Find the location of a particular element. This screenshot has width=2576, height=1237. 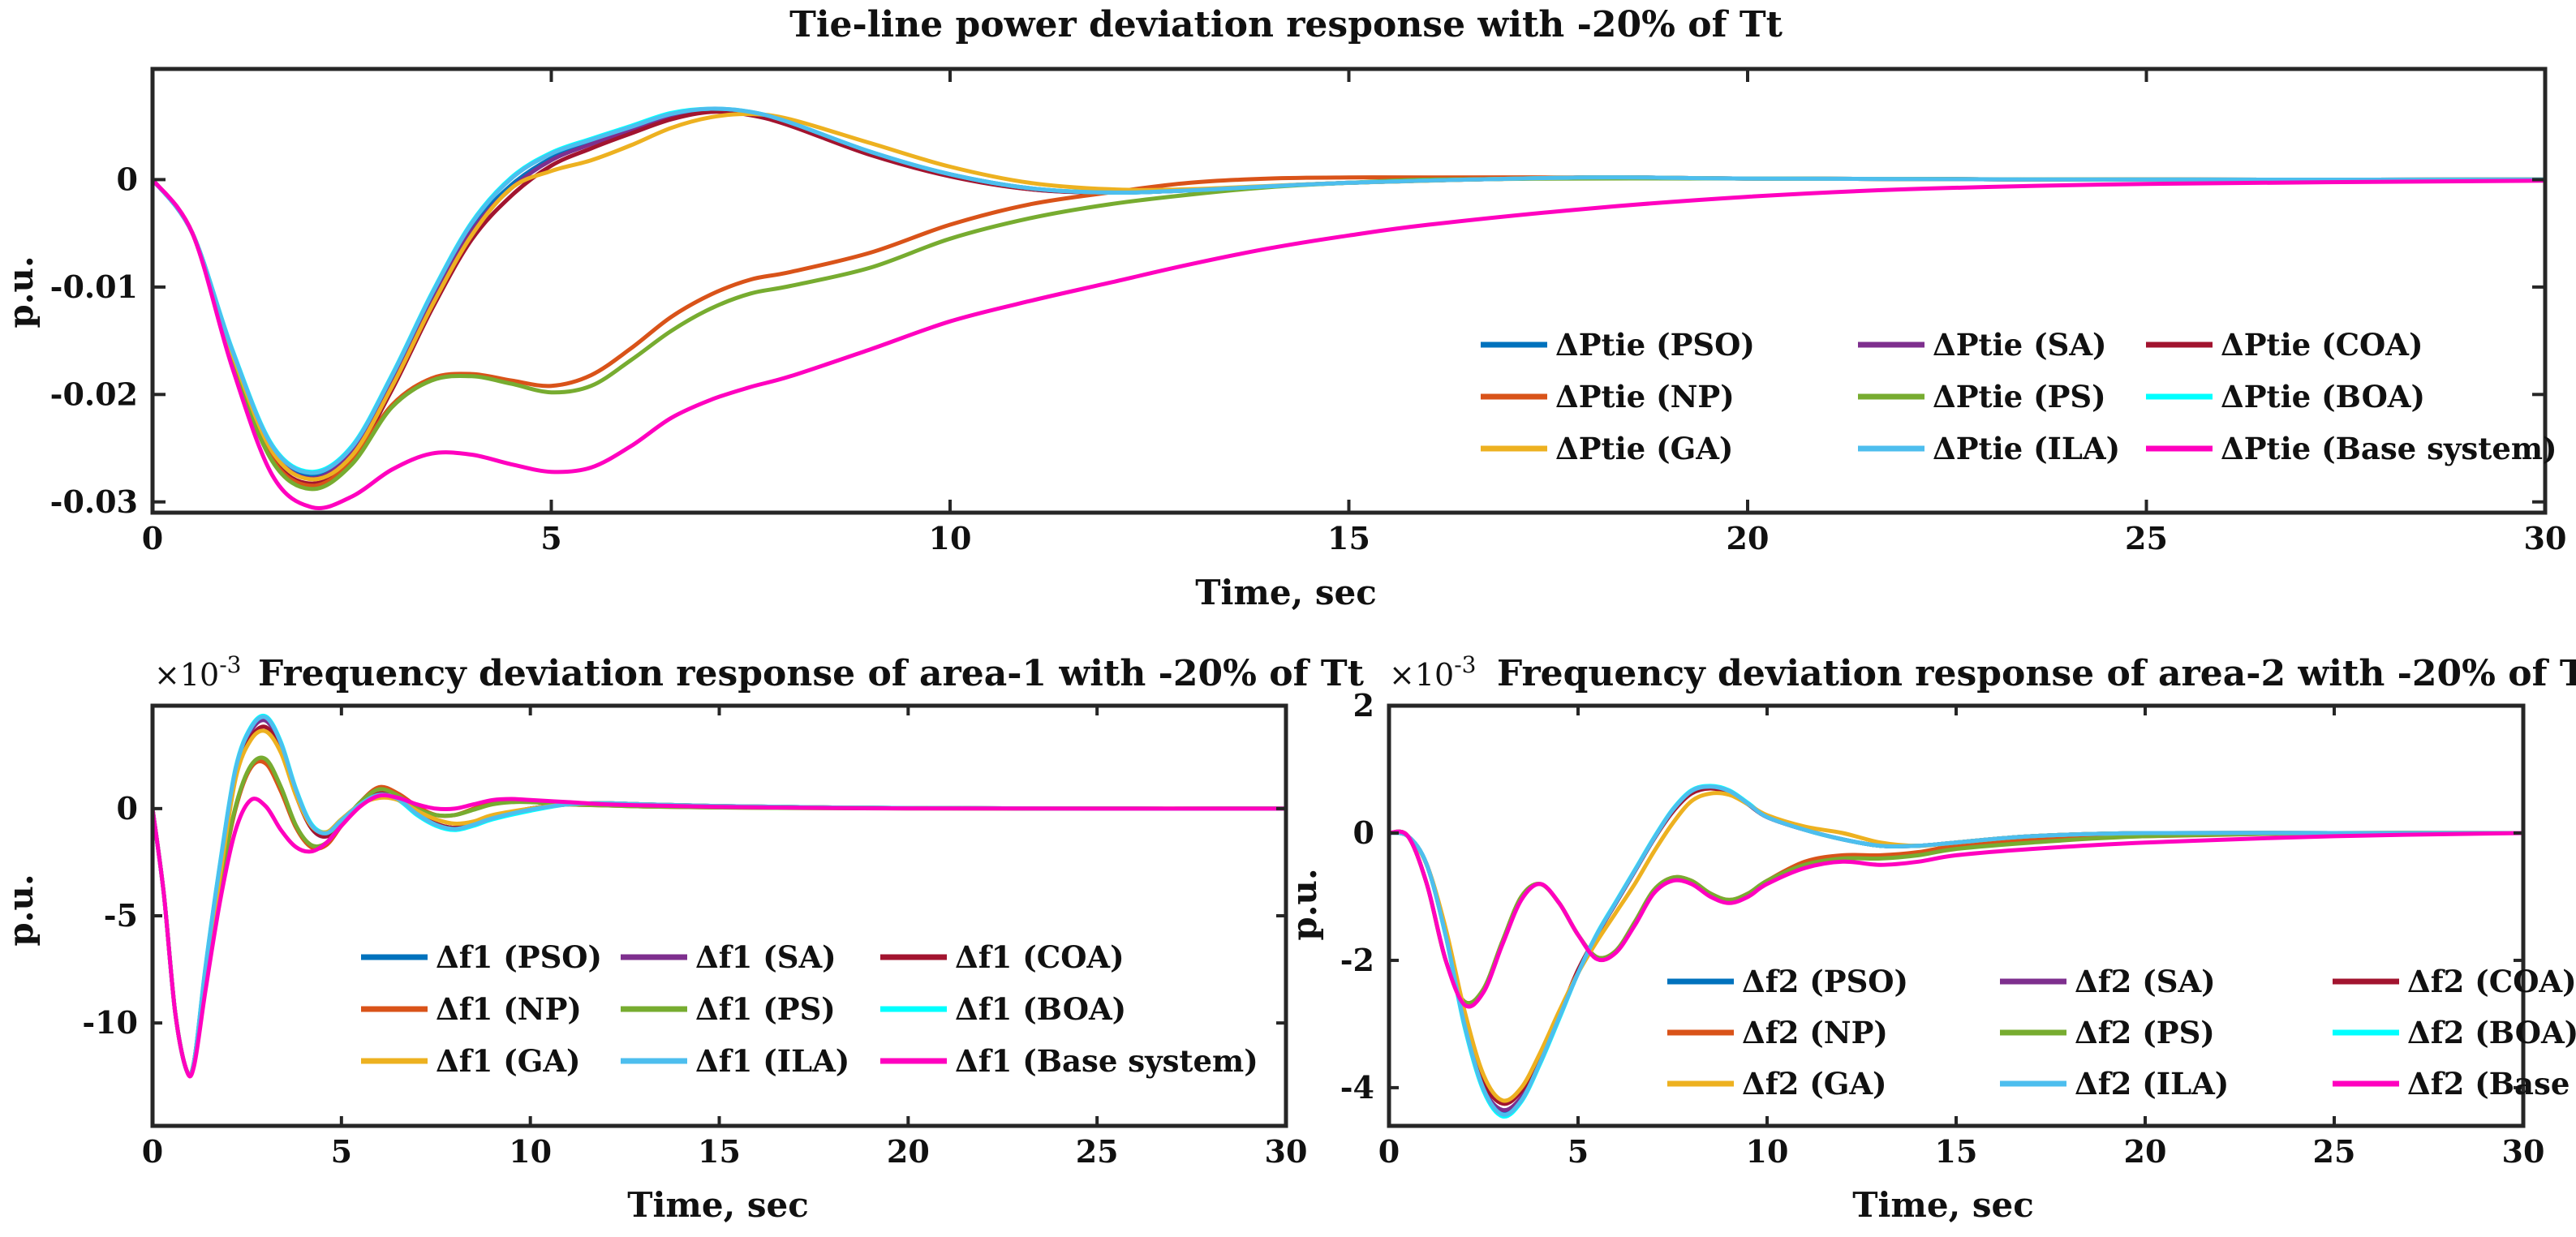

tie-legend-label: ΔPtie (GA) is located at coordinates (1644, 448).